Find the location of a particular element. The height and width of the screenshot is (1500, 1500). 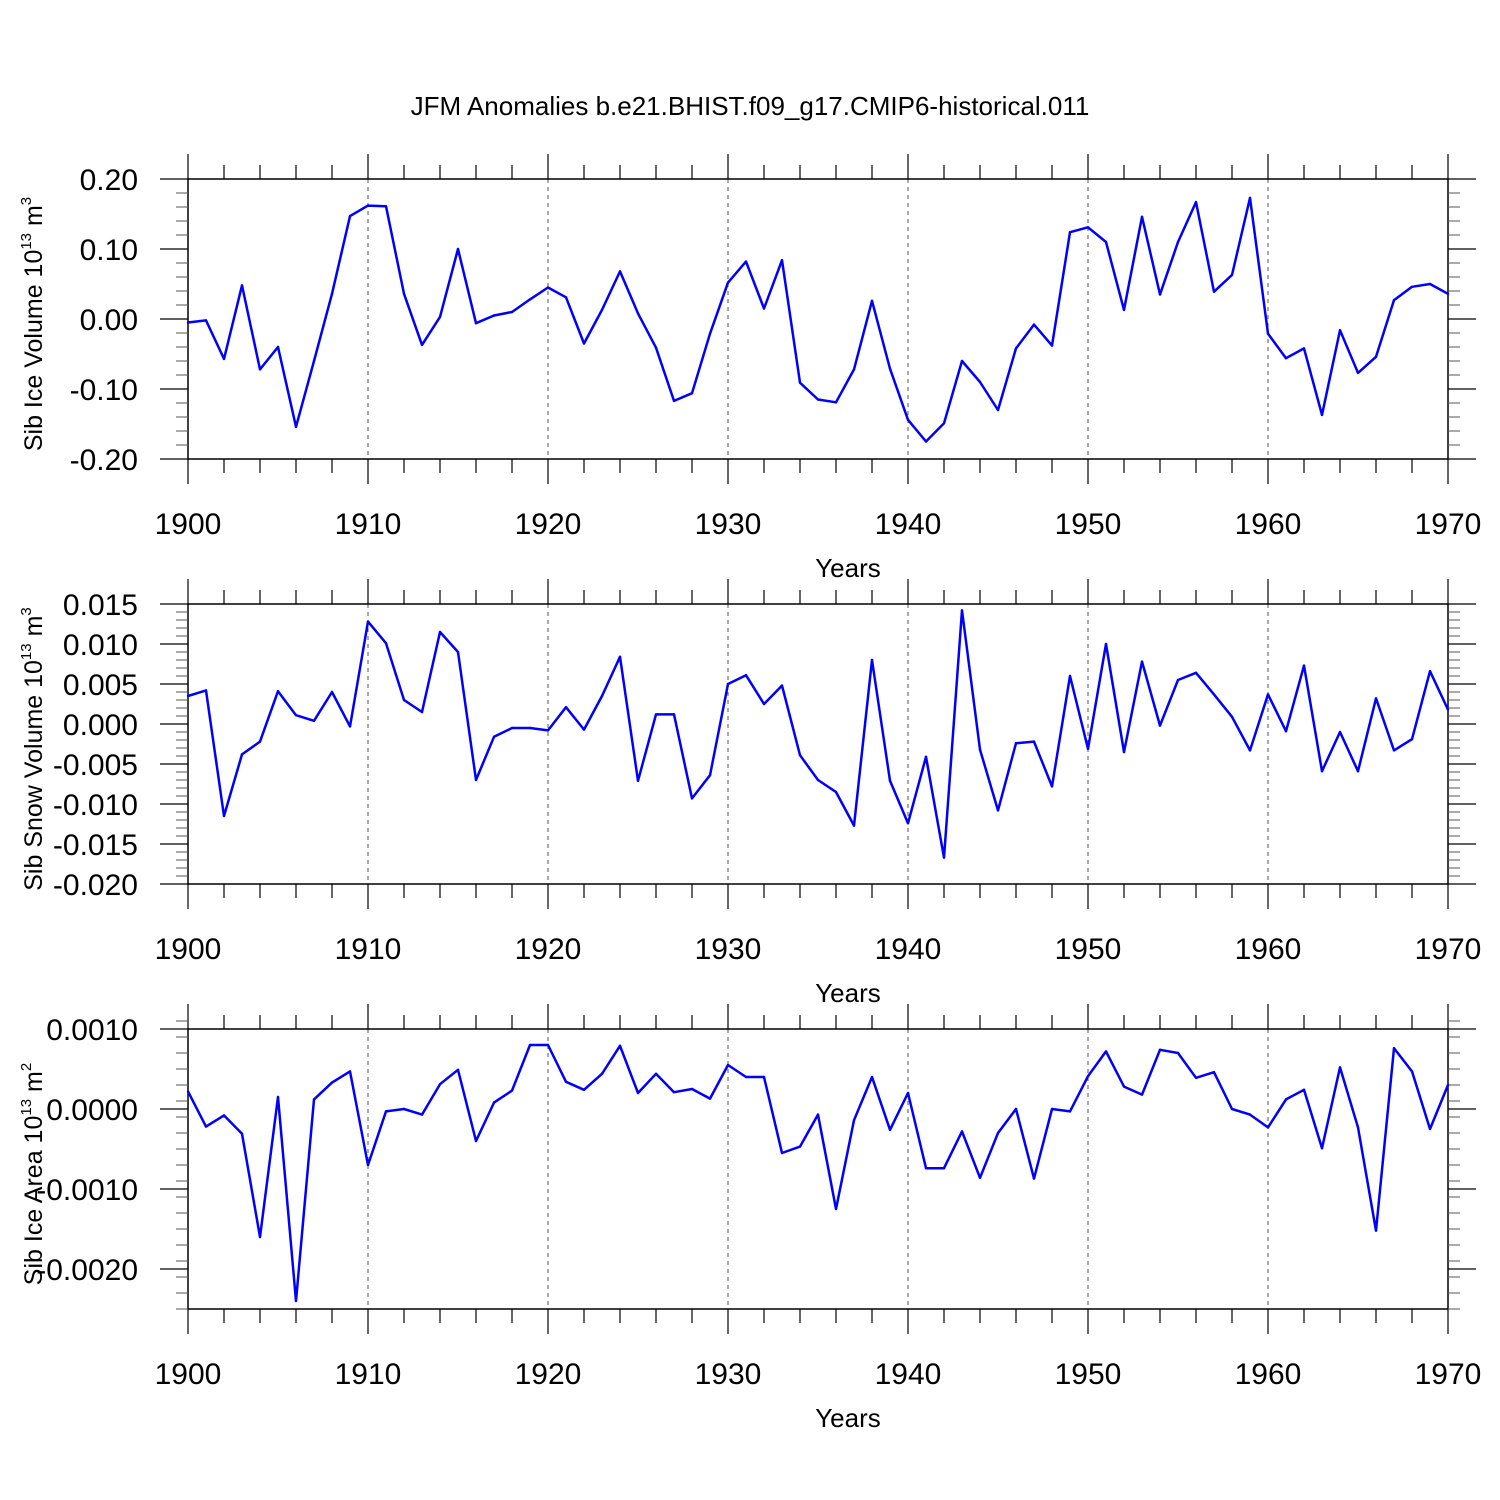

x-tick-label: 1940 is located at coordinates (908, 524).